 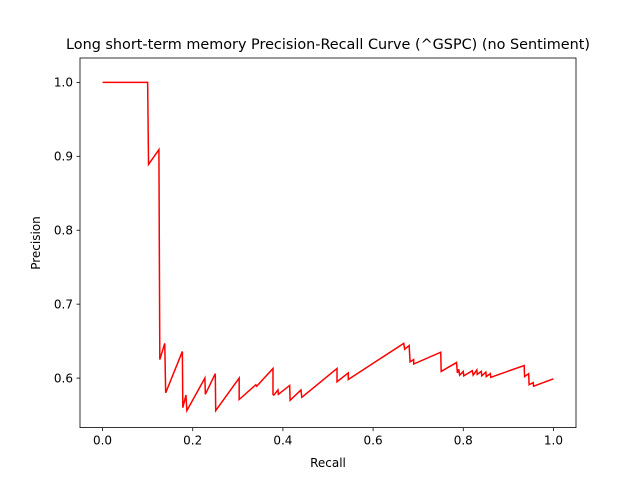 I want to click on y-tick-label: 1.0, so click(x=63, y=83).